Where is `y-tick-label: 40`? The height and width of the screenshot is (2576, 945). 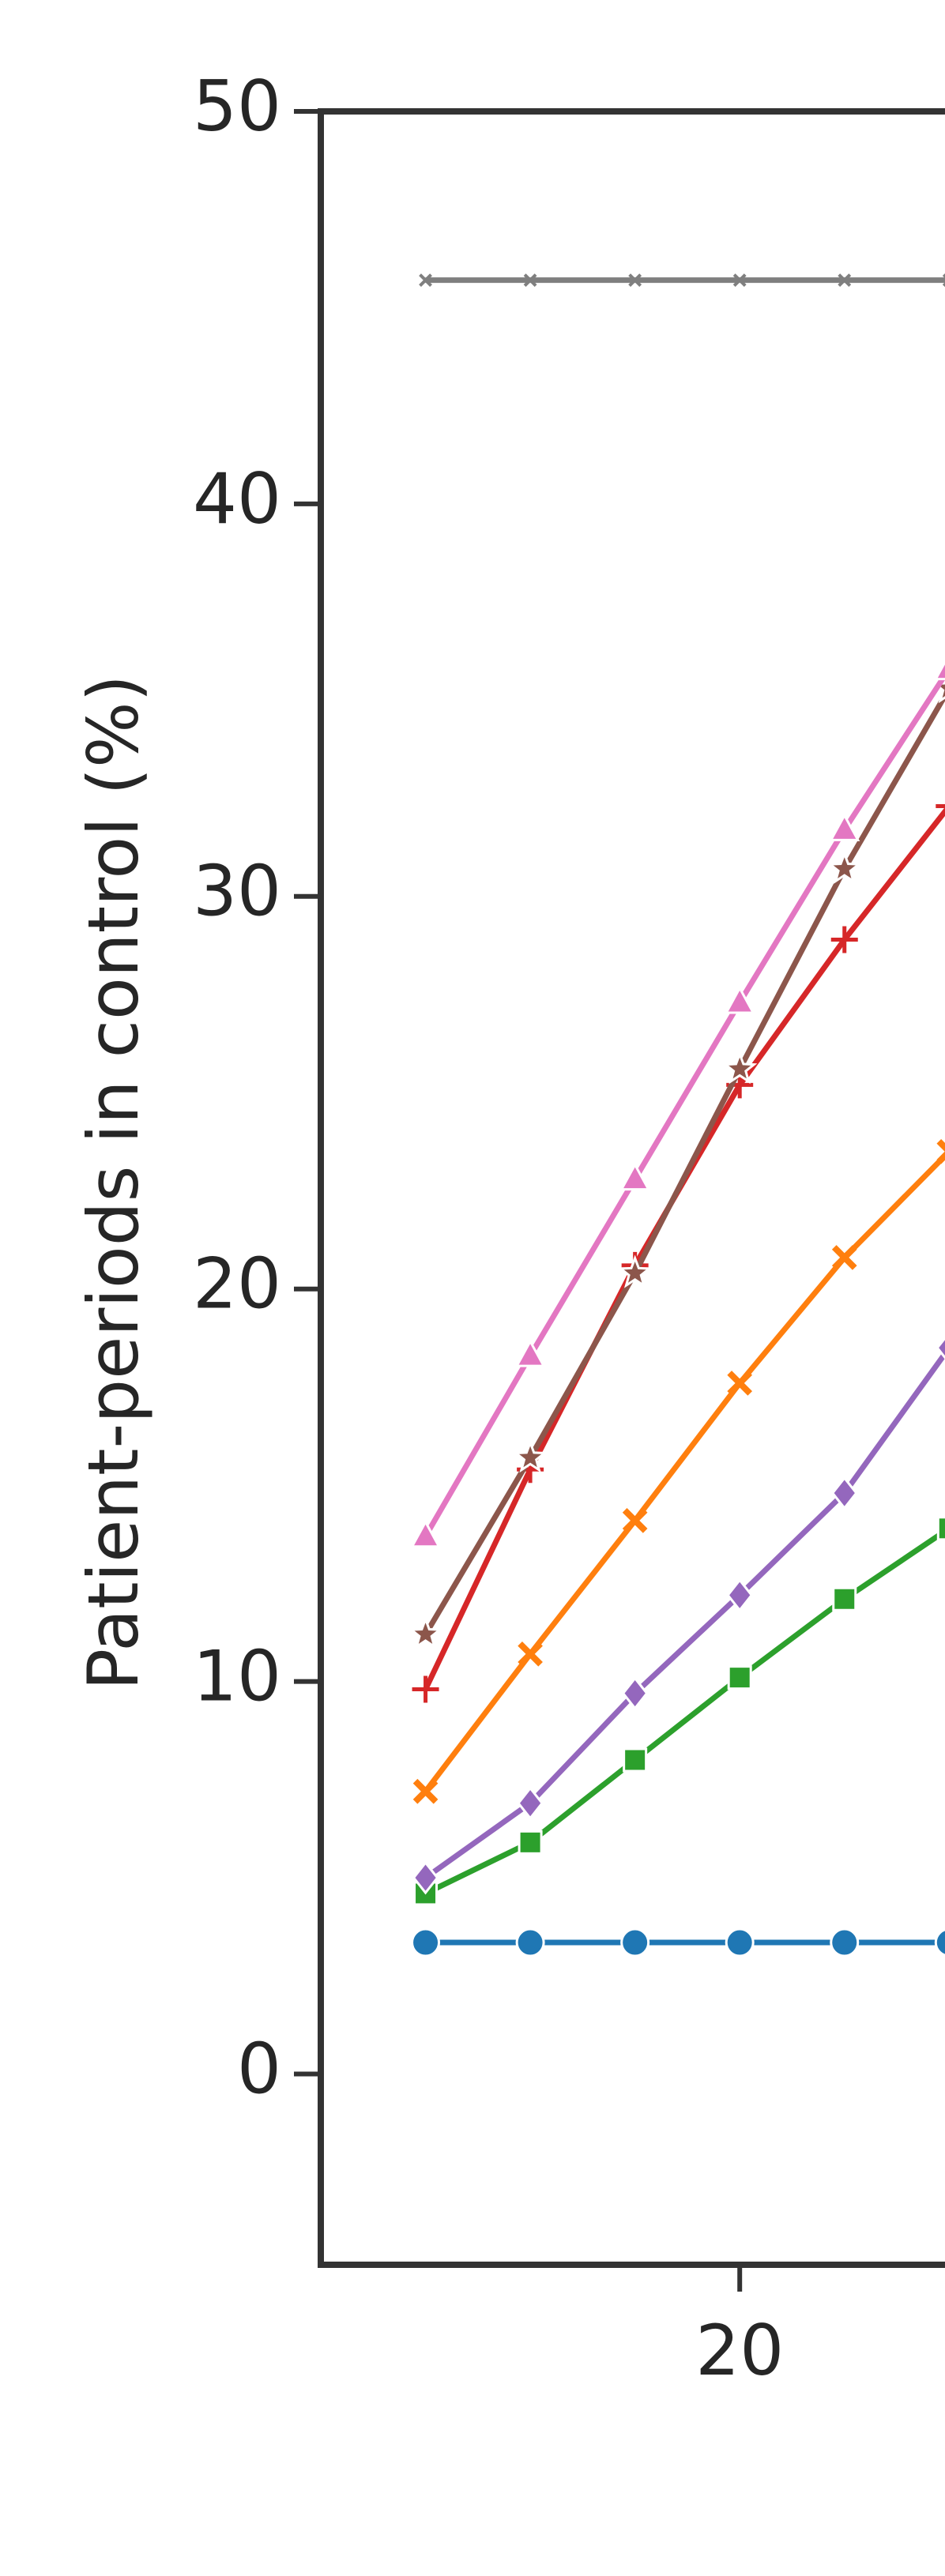 y-tick-label: 40 is located at coordinates (237, 499).